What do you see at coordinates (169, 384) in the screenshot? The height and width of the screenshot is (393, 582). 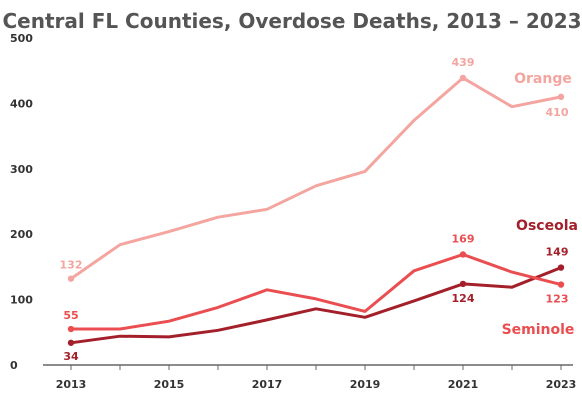 I see `x-tick-label: 2015` at bounding box center [169, 384].